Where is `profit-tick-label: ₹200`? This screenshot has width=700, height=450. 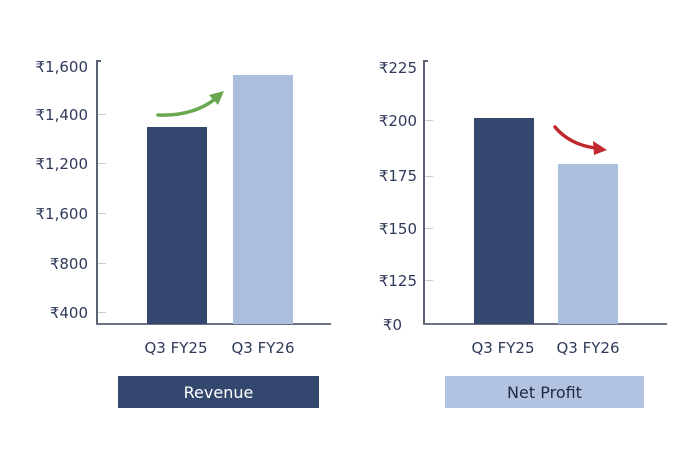
profit-tick-label: ₹200 is located at coordinates (397, 121).